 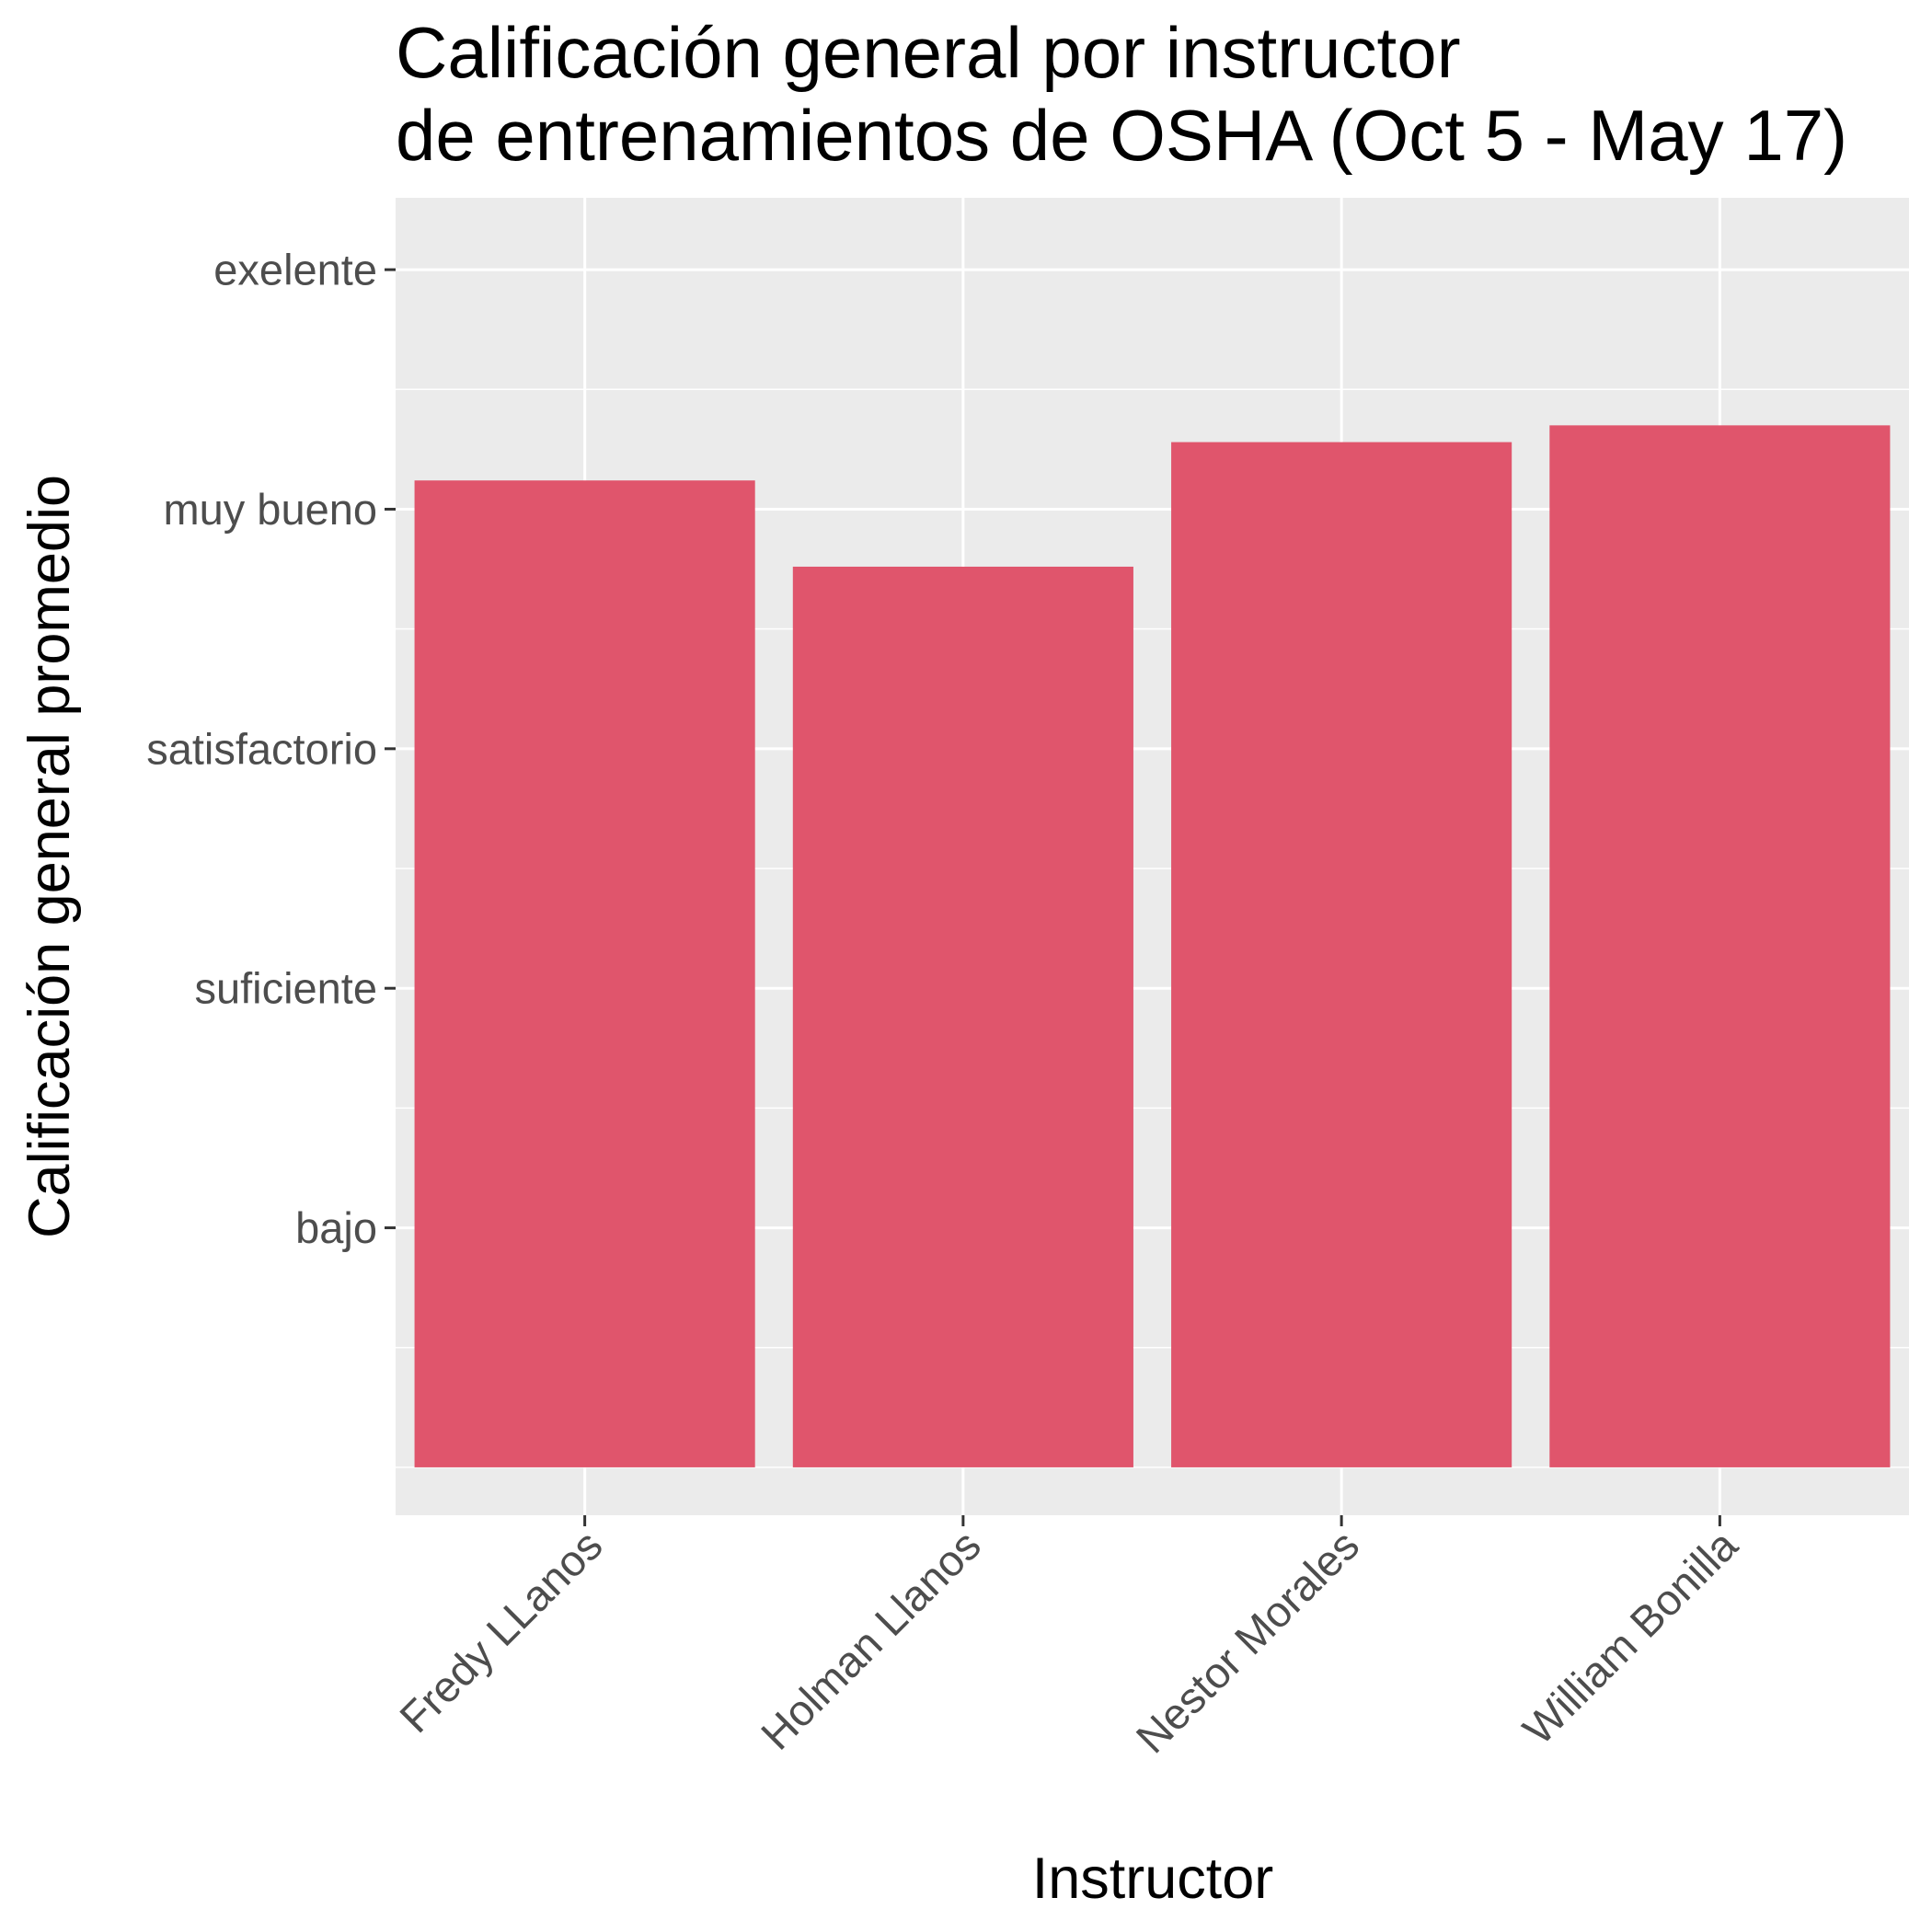 I want to click on y-tick-label: muy bueno, so click(x=270, y=509).